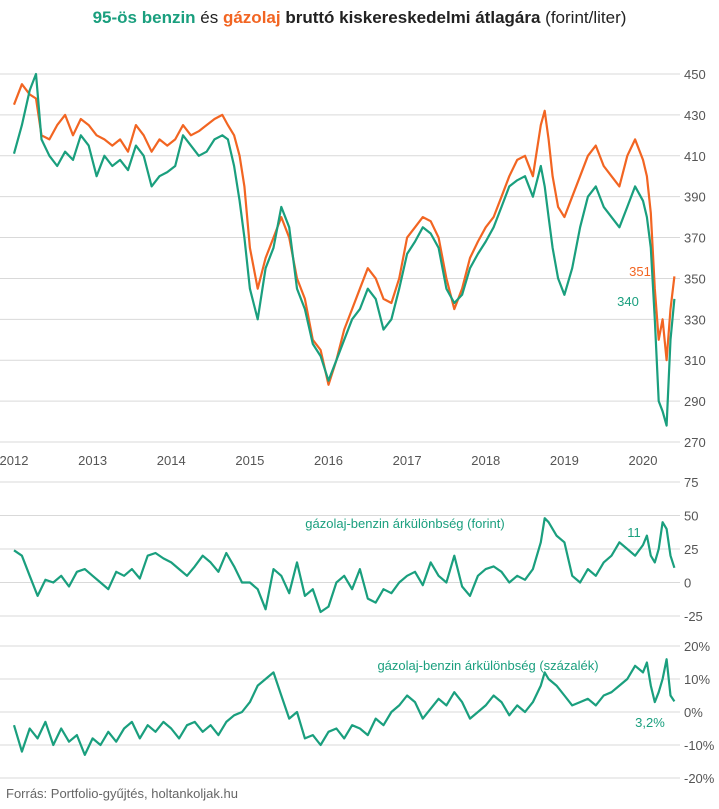 Image resolution: width=719 pixels, height=809 pixels. I want to click on y-tick-label-0-0: 450, so click(695, 74).